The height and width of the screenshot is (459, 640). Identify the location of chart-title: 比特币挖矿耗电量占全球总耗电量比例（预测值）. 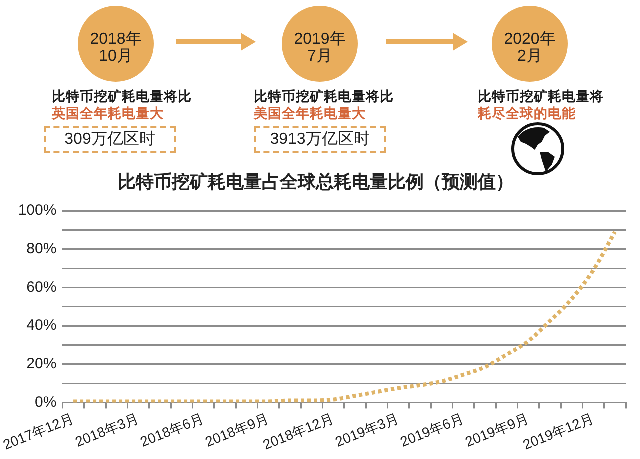
(316, 182).